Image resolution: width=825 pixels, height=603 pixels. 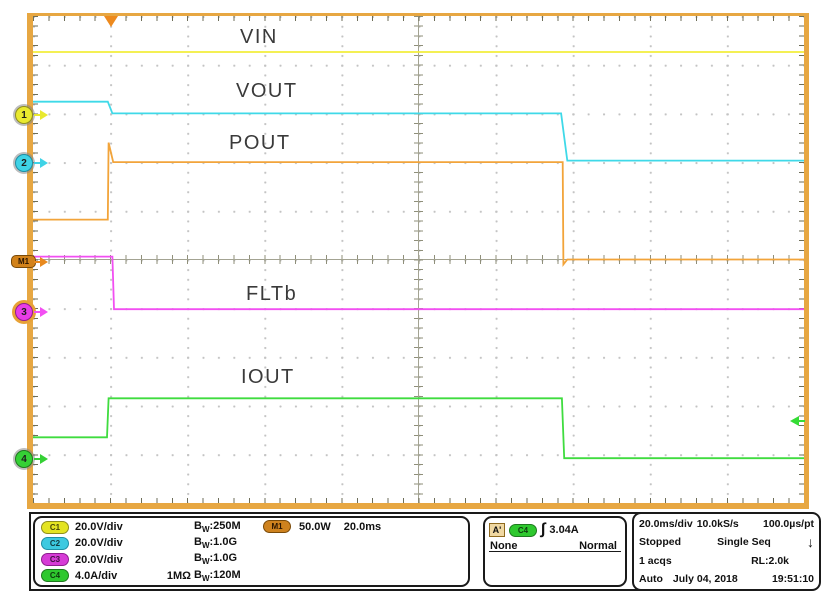 What do you see at coordinates (41, 312) in the screenshot?
I see `channel3-arrow-icon` at bounding box center [41, 312].